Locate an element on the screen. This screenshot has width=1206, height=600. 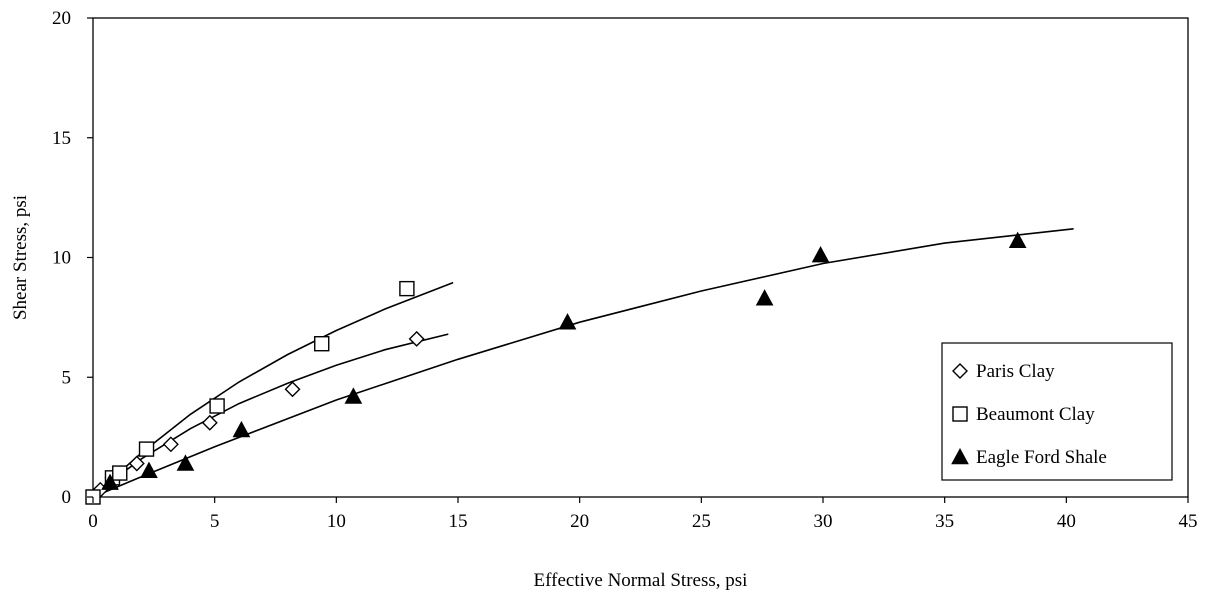
x-tick-label: 20 is located at coordinates (579, 521).